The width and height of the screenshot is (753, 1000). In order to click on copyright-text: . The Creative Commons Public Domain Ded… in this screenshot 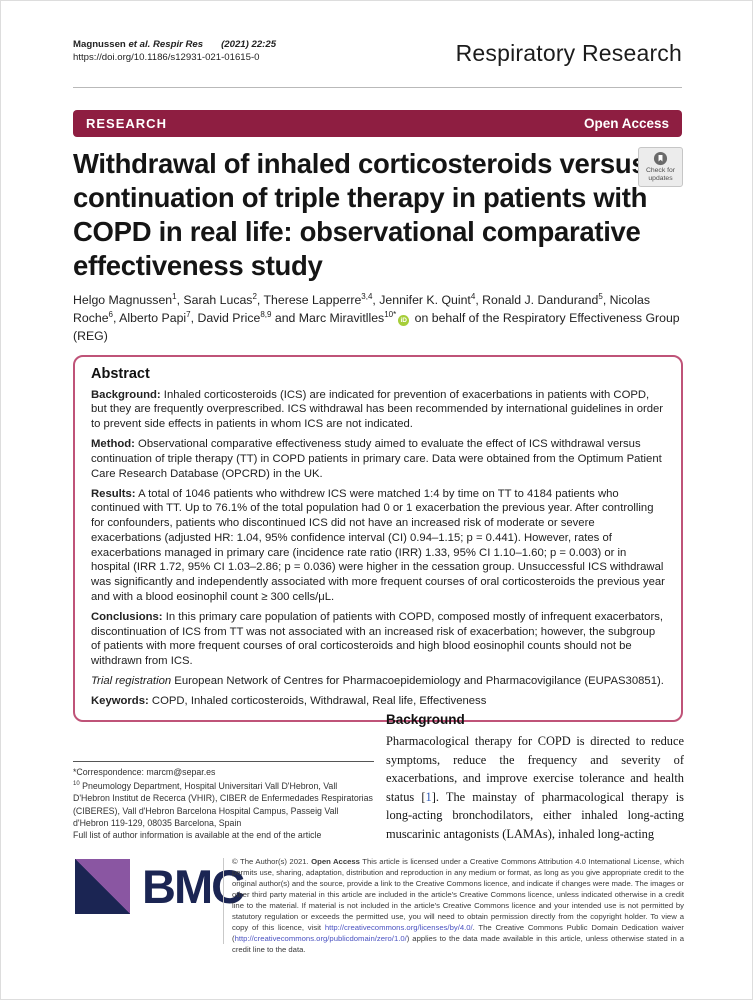, I will do `click(458, 933)`.